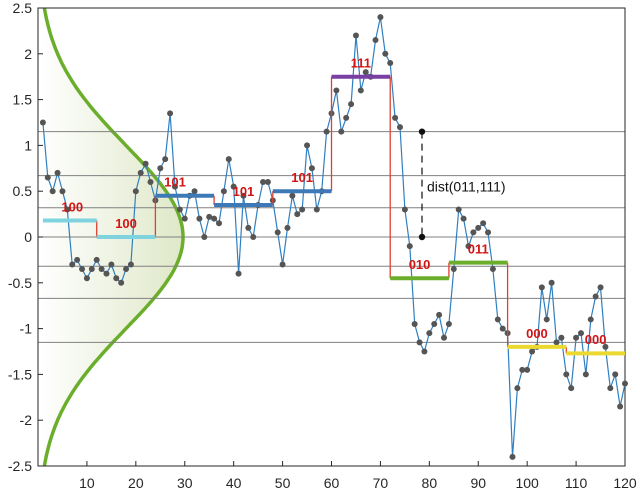 This screenshot has width=640, height=495. I want to click on x-tick-label-9: 100, so click(527, 483).